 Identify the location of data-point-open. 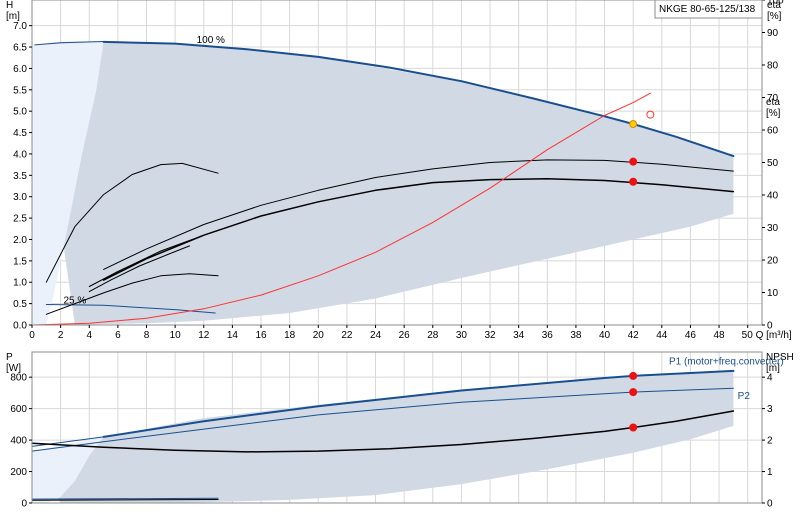
(650, 114).